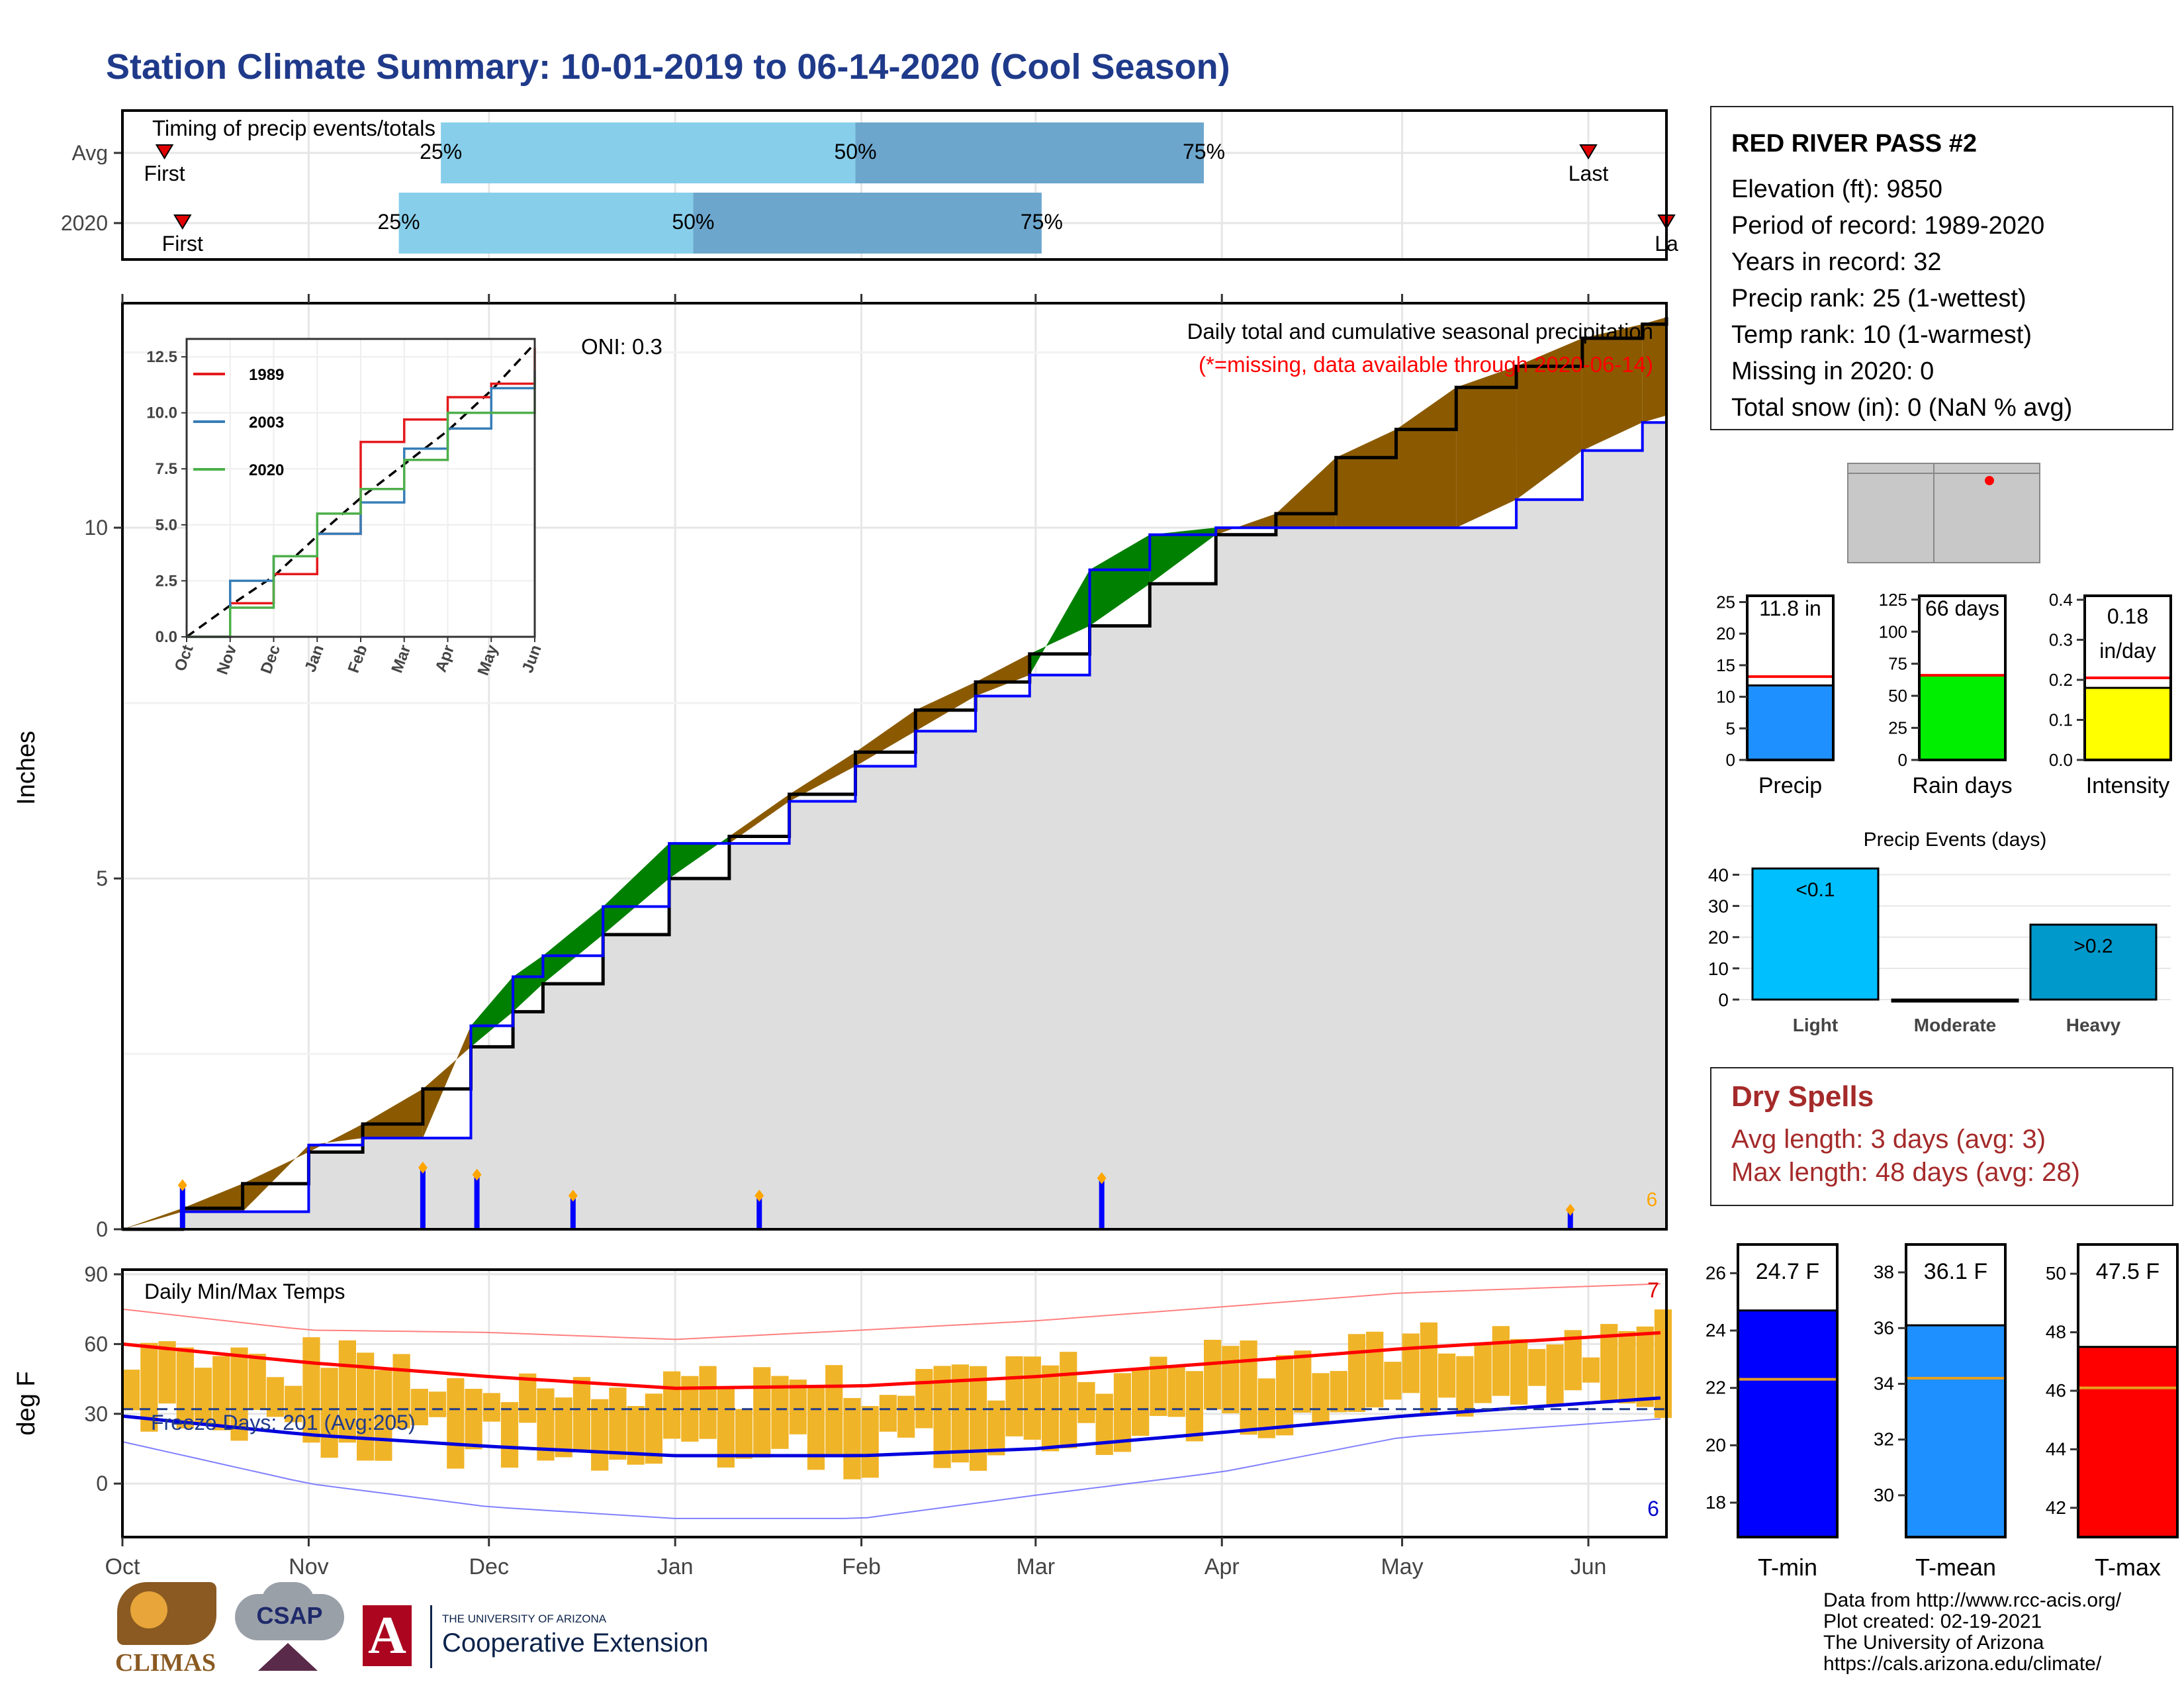  Describe the element at coordinates (165, 1629) in the screenshot. I see `logo-climas: CLIMAS` at that location.